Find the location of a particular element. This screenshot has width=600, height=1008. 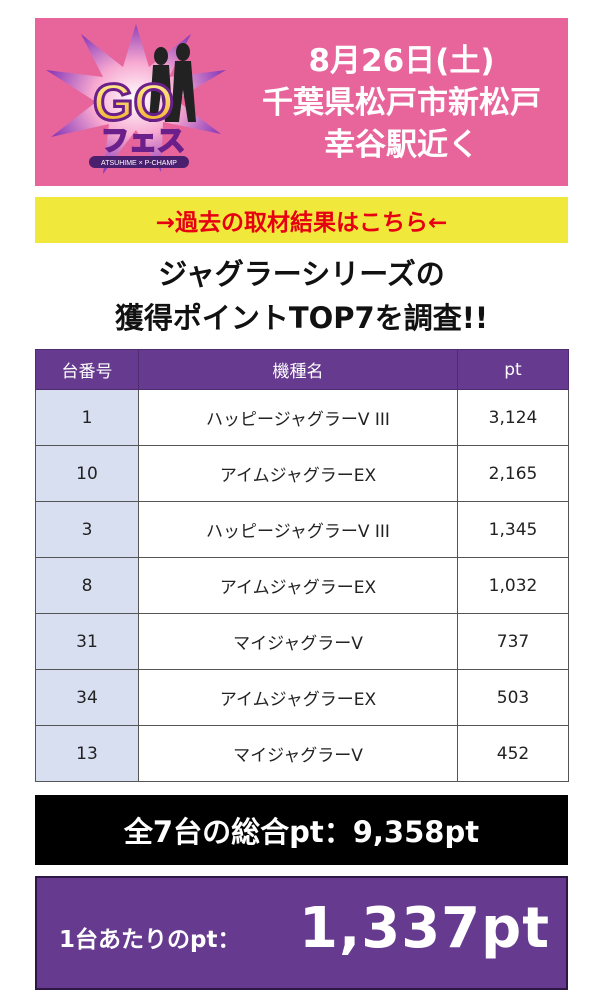

headline-line-2: 獲得ポイントTOP7を調査!! is located at coordinates (301, 318).